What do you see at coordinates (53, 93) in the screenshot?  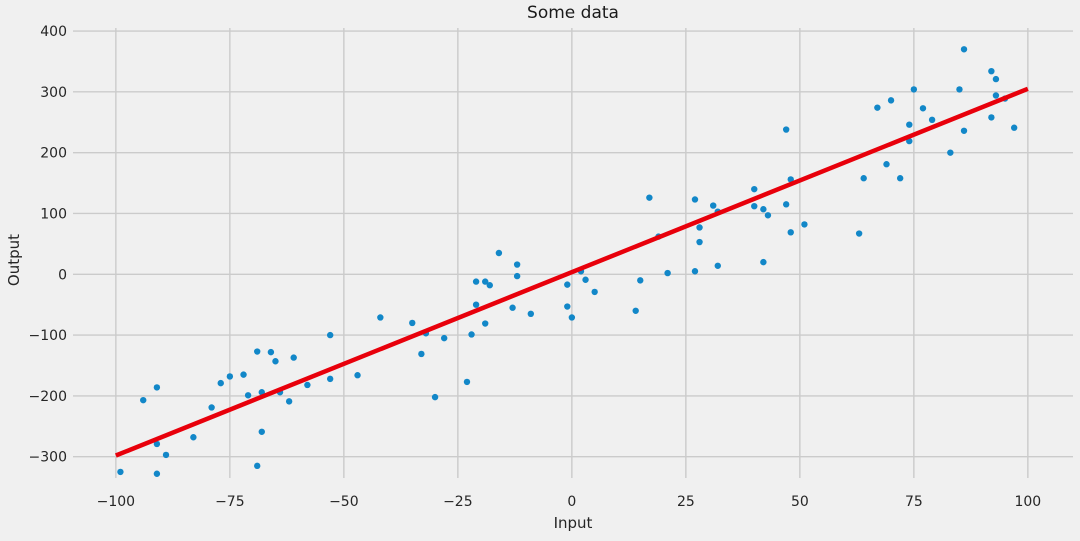 I see `y-tick-label: 300` at bounding box center [53, 93].